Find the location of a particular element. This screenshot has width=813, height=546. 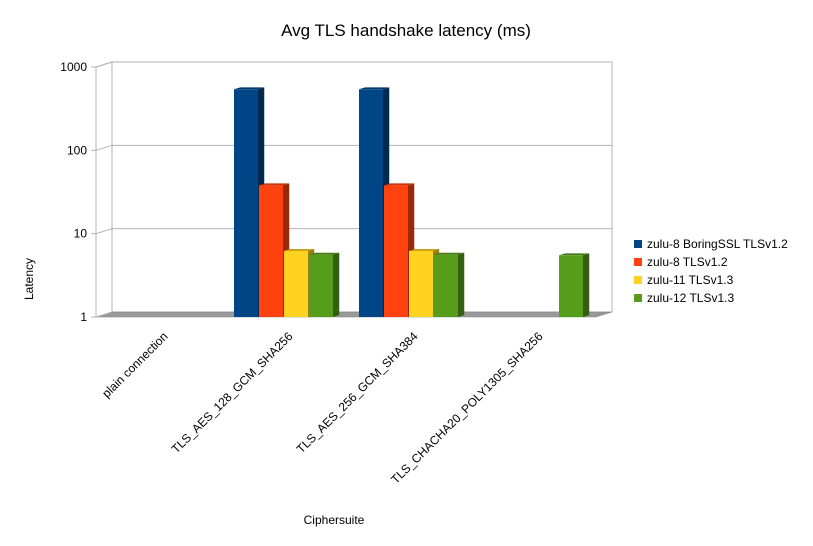

side-wall is located at coordinates (104, 189).